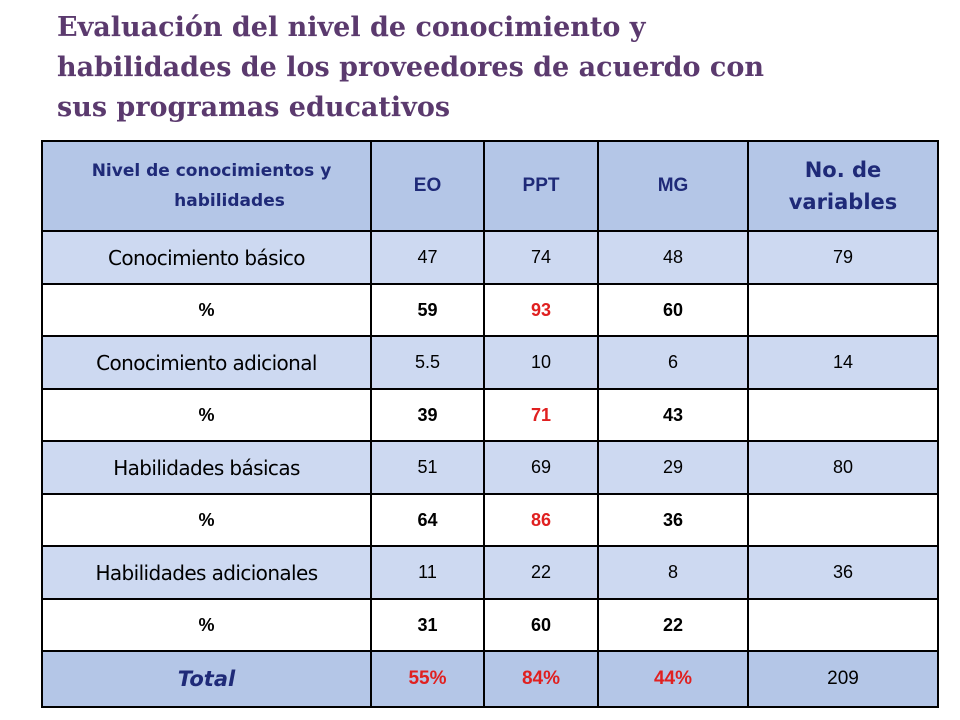 Image resolution: width=960 pixels, height=720 pixels. What do you see at coordinates (673, 467) in the screenshot?
I see `cell-mg: 29` at bounding box center [673, 467].